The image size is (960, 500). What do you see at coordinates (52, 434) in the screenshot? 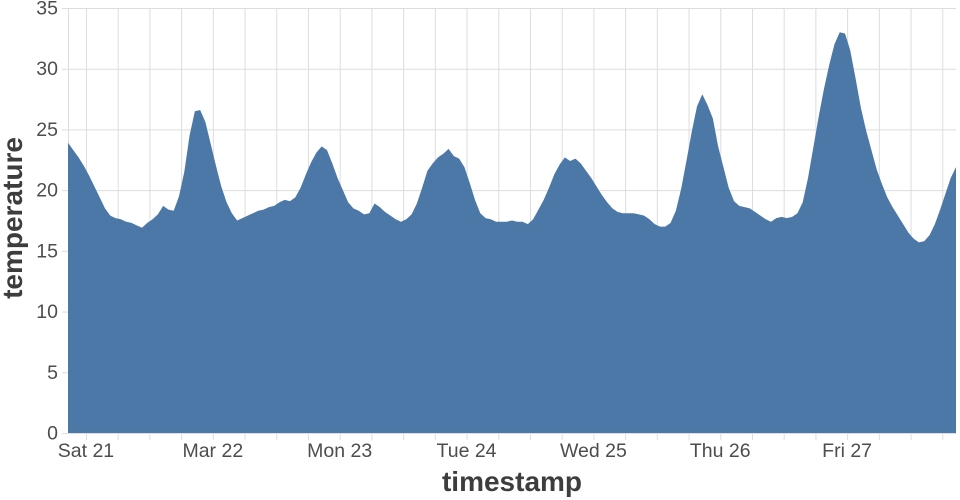
I see `y-tick-label: 0` at bounding box center [52, 434].